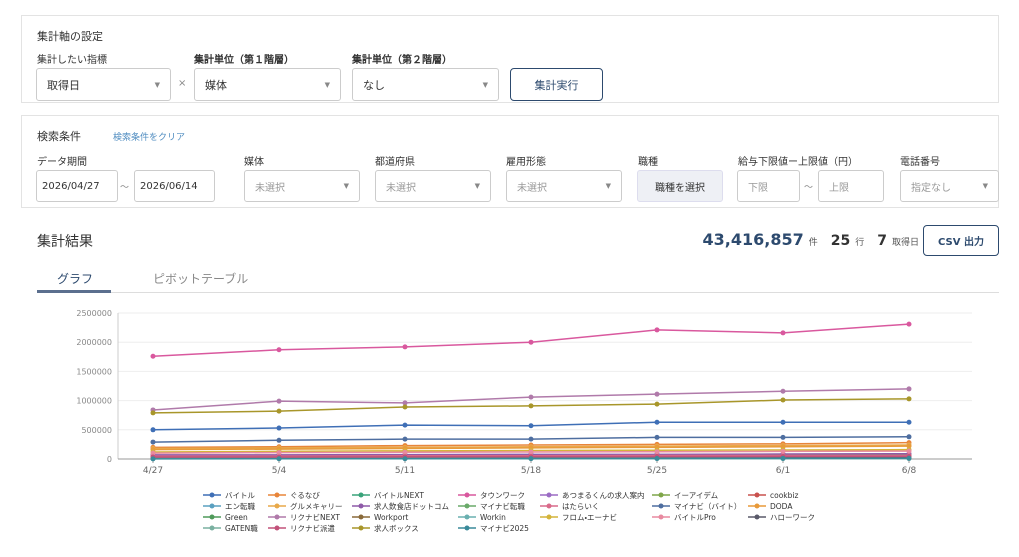  I want to click on legend-label: はたらいく, so click(580, 506).